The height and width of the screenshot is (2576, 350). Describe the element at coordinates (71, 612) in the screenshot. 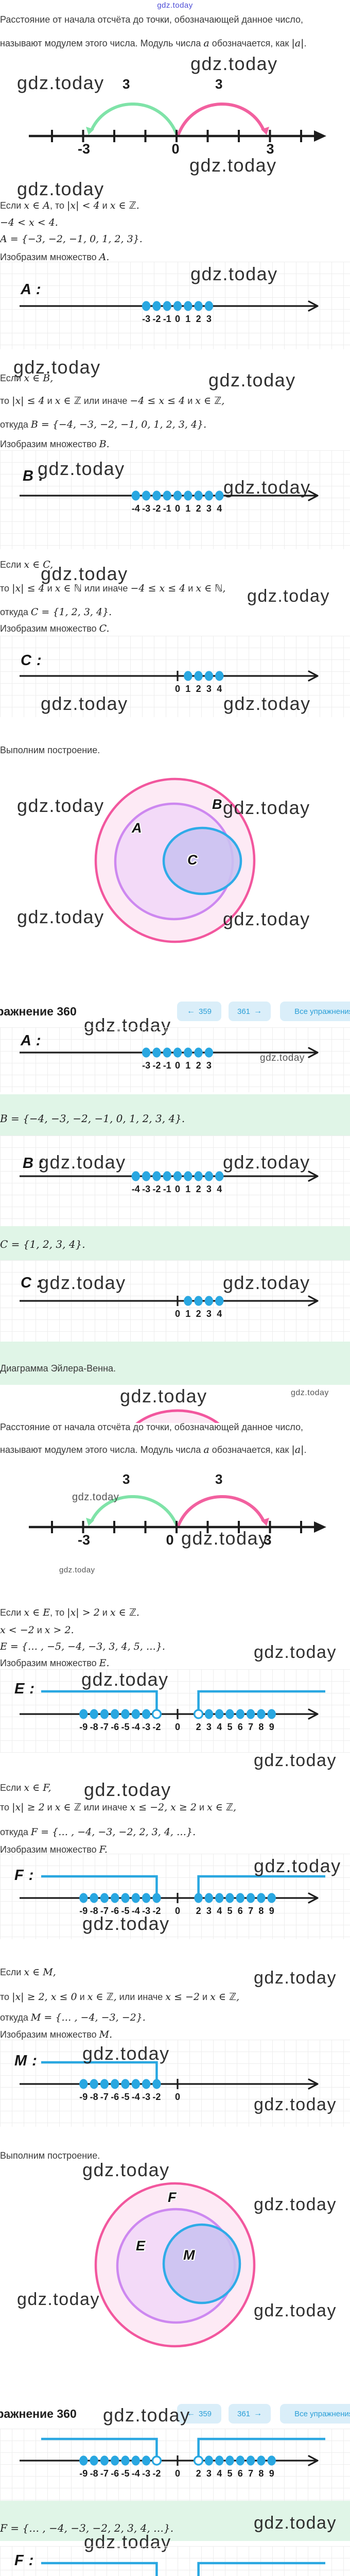

I see `math-text: C = {1, 2, 3, 4}.` at that location.